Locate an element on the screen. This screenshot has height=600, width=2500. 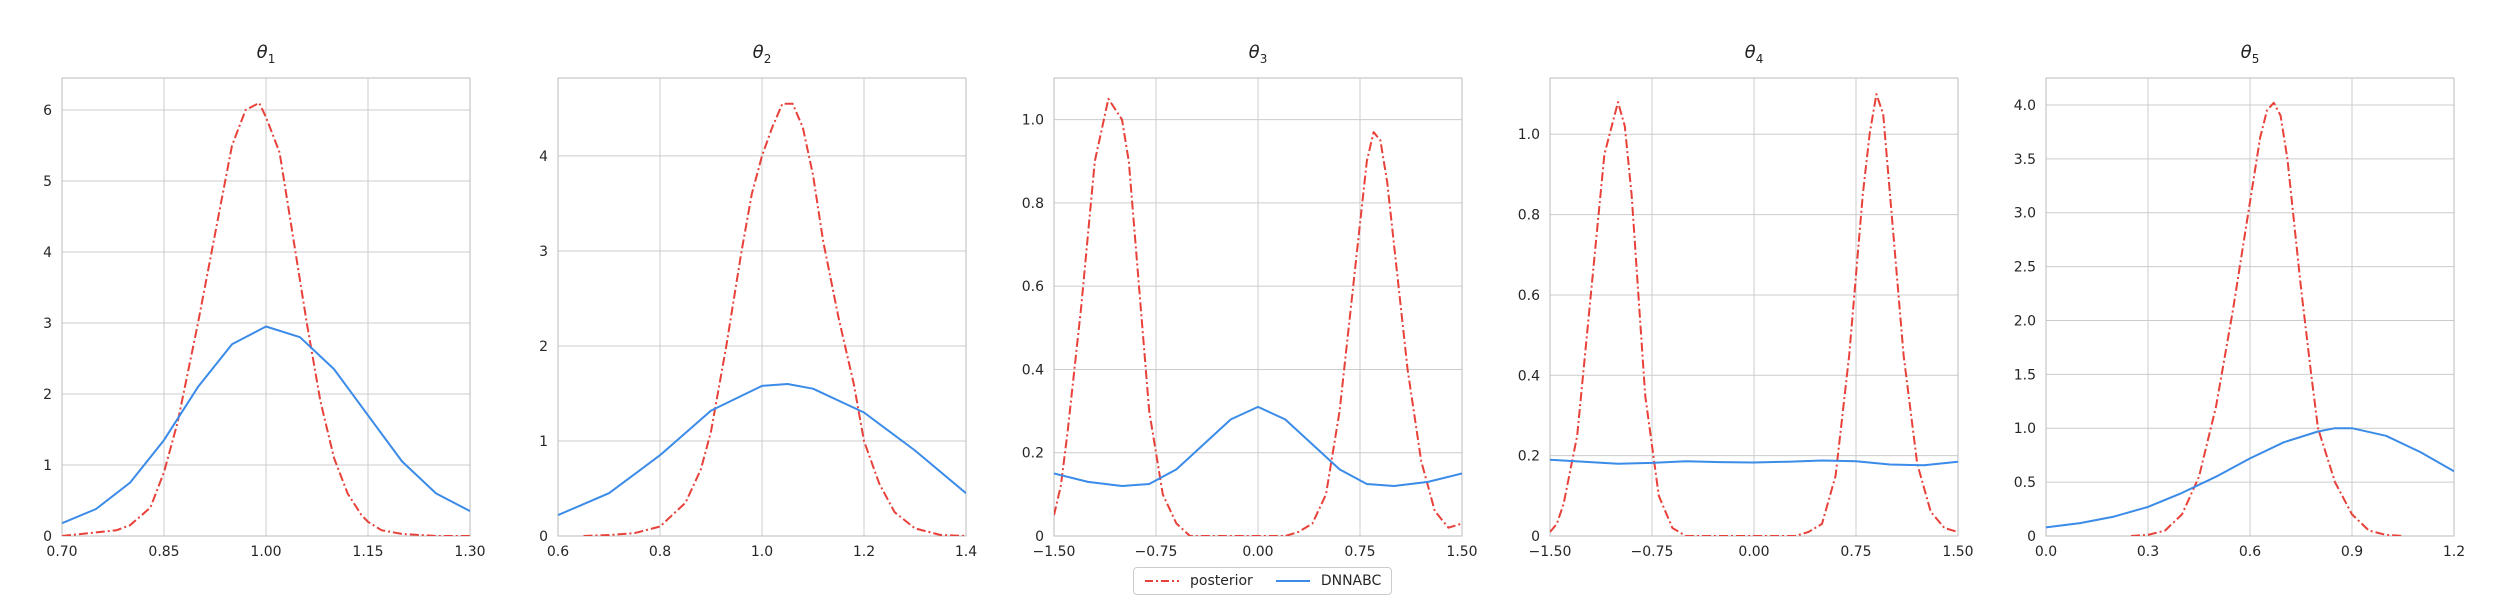
chart-title: θ1 is located at coordinates (266, 54).